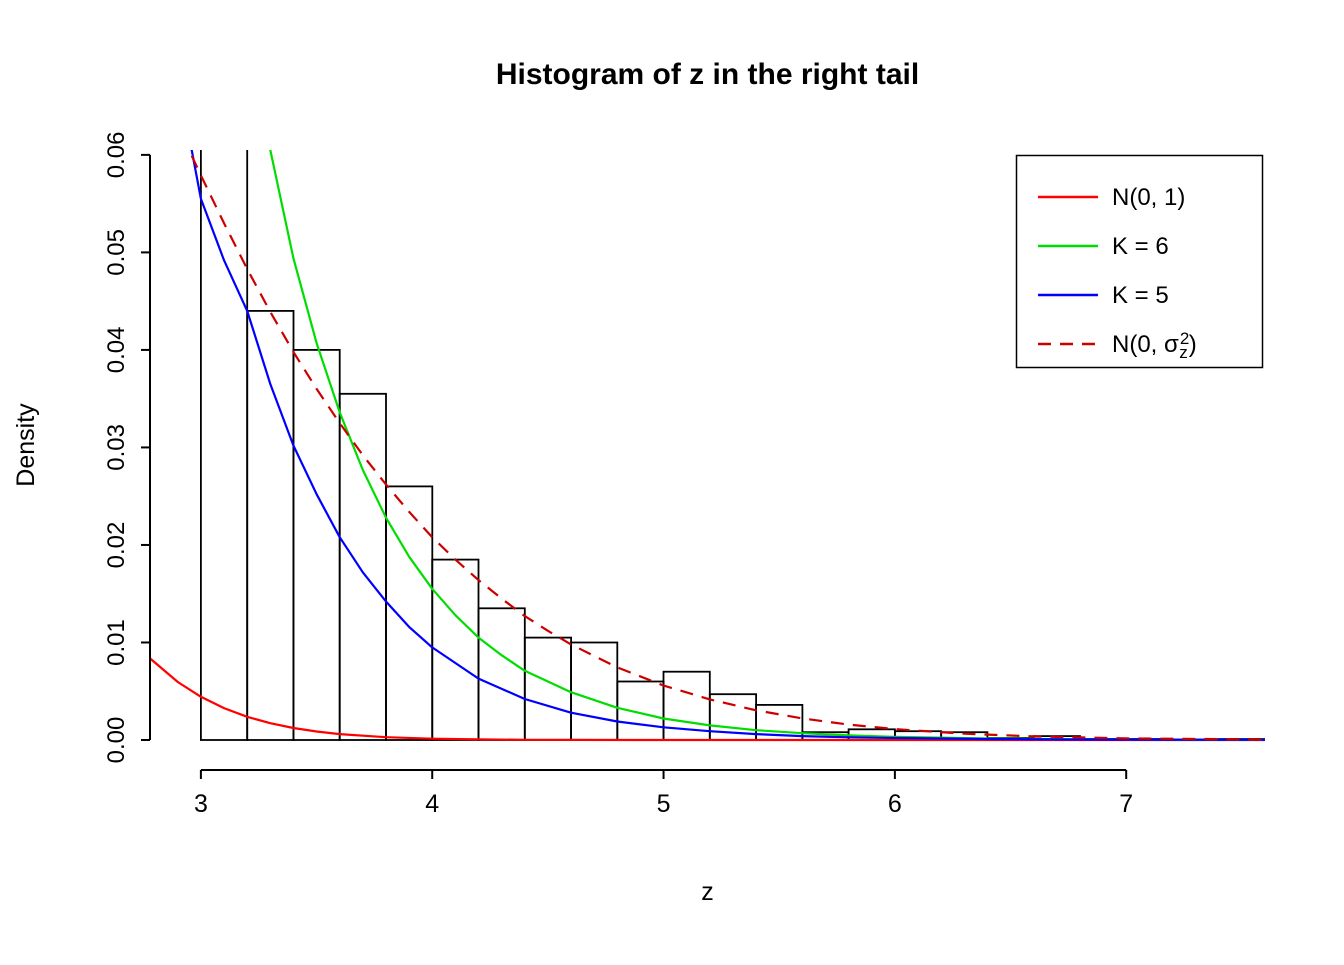  I want to click on legend-entry-k6: K = 6, so click(1103, 246).